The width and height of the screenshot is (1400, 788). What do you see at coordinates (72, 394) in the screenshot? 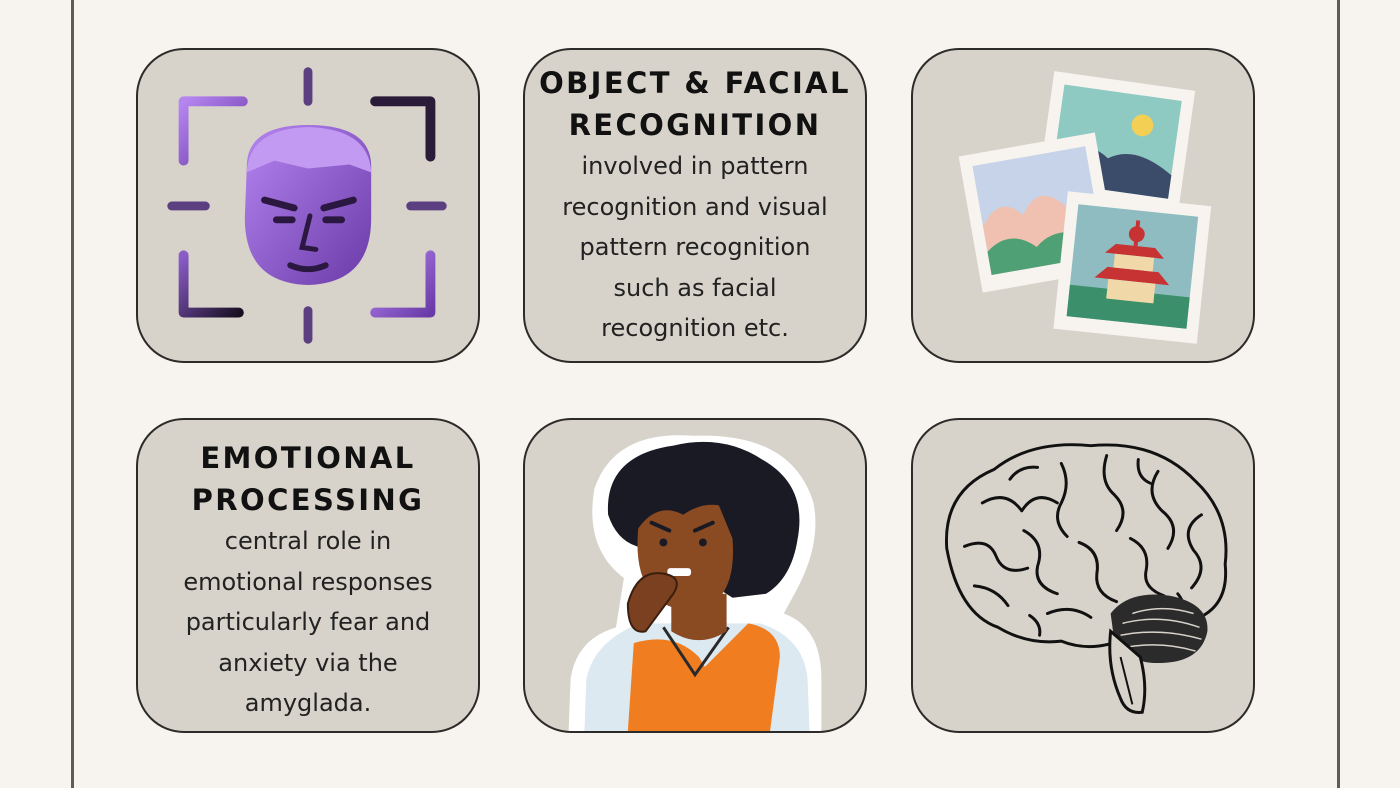
I see `left-border-line` at bounding box center [72, 394].